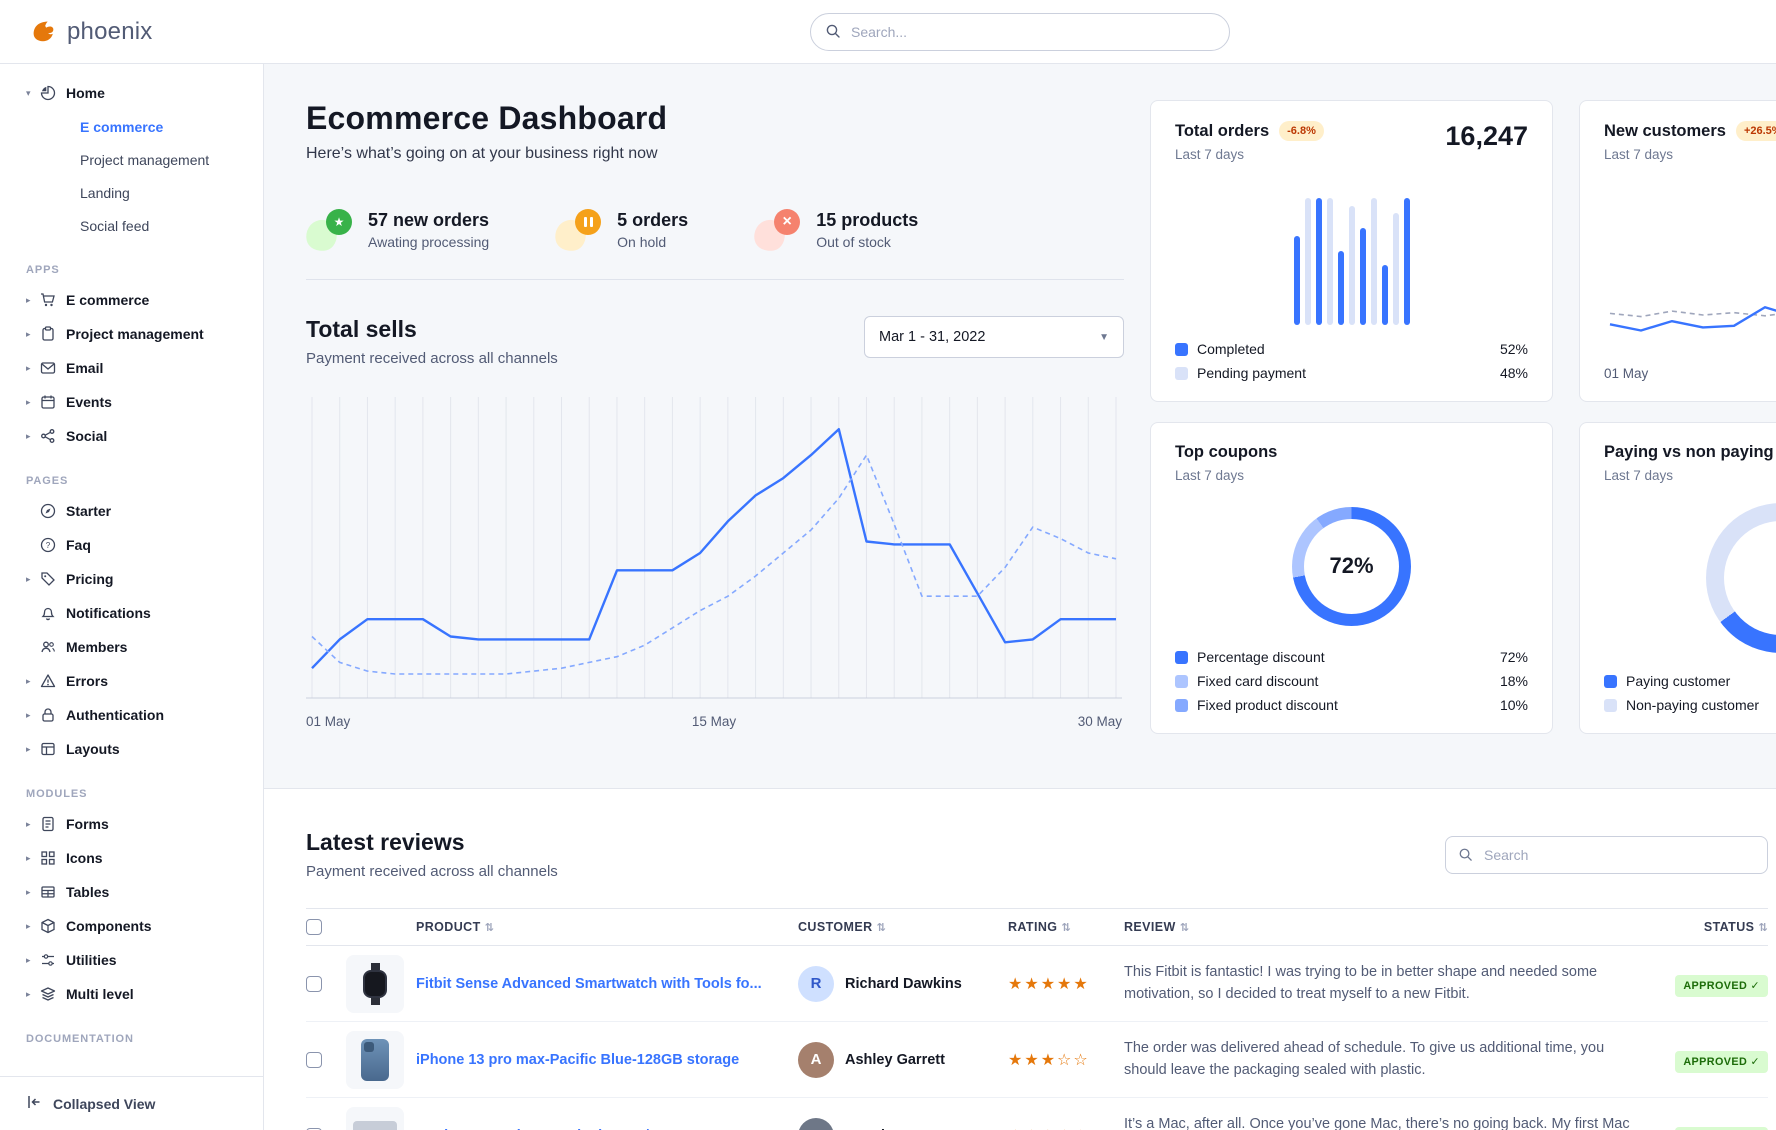 The width and height of the screenshot is (1776, 1130). Describe the element at coordinates (131, 926) in the screenshot. I see `sidebar-item-components: ▸ Components` at that location.